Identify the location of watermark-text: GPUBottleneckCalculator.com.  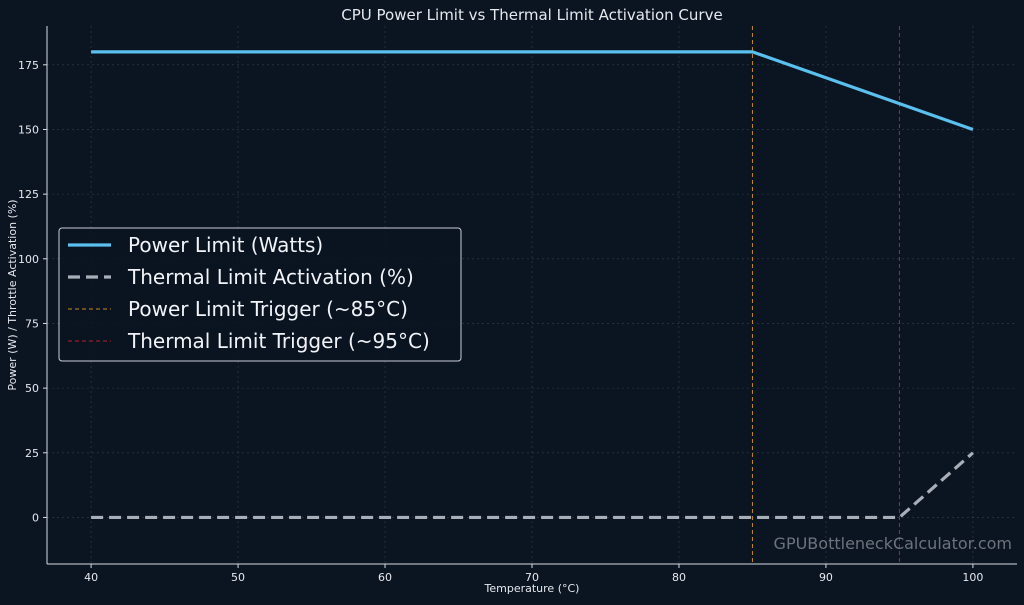
(892, 543).